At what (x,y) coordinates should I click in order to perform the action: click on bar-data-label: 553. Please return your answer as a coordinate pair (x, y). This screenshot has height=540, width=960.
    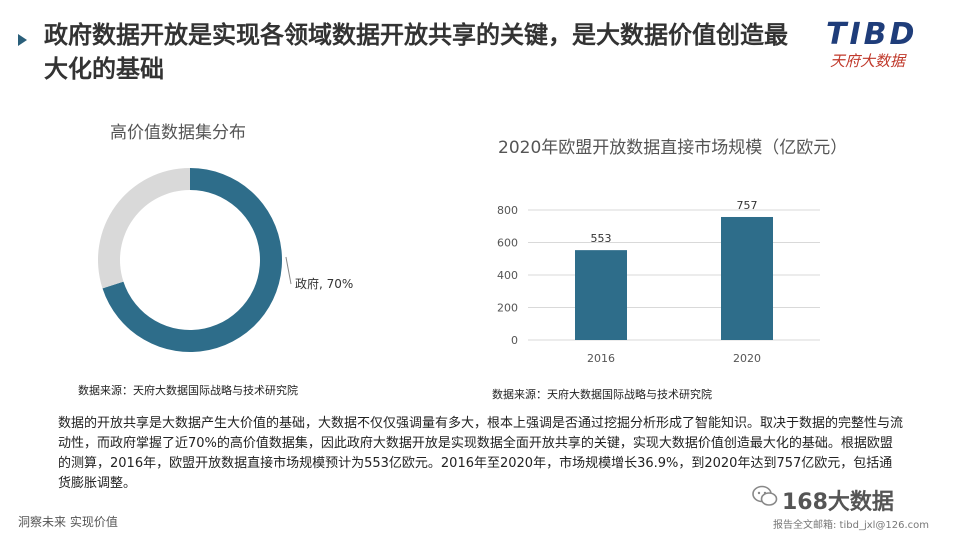
    Looking at the image, I should click on (601, 238).